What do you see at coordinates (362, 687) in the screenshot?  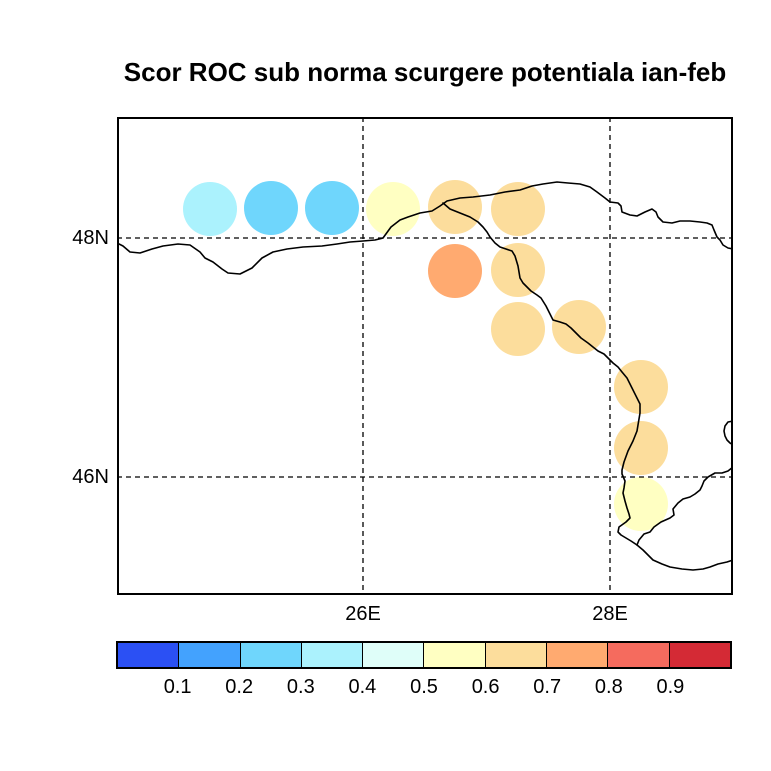 I see `colorbar-tick-0.4: 0.4` at bounding box center [362, 687].